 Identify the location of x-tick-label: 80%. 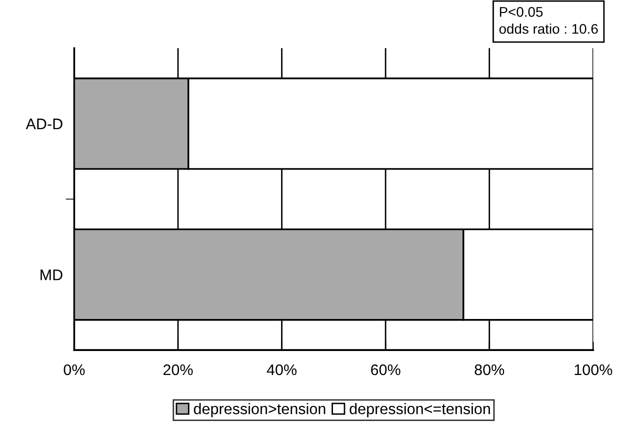
(489, 370).